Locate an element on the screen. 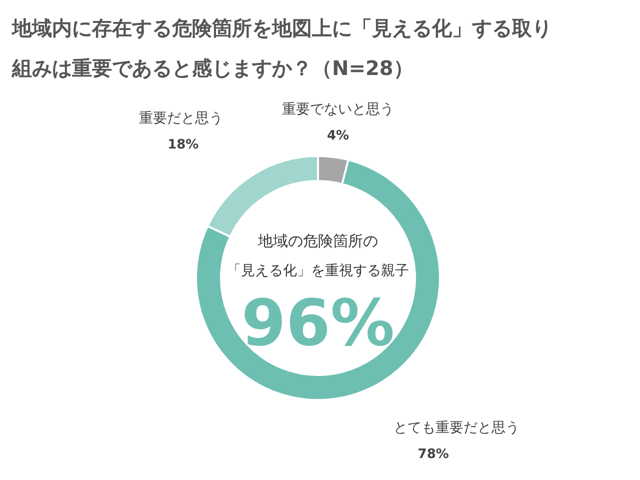 This screenshot has width=640, height=480. text: 地域の危険箇所の is located at coordinates (317, 241).